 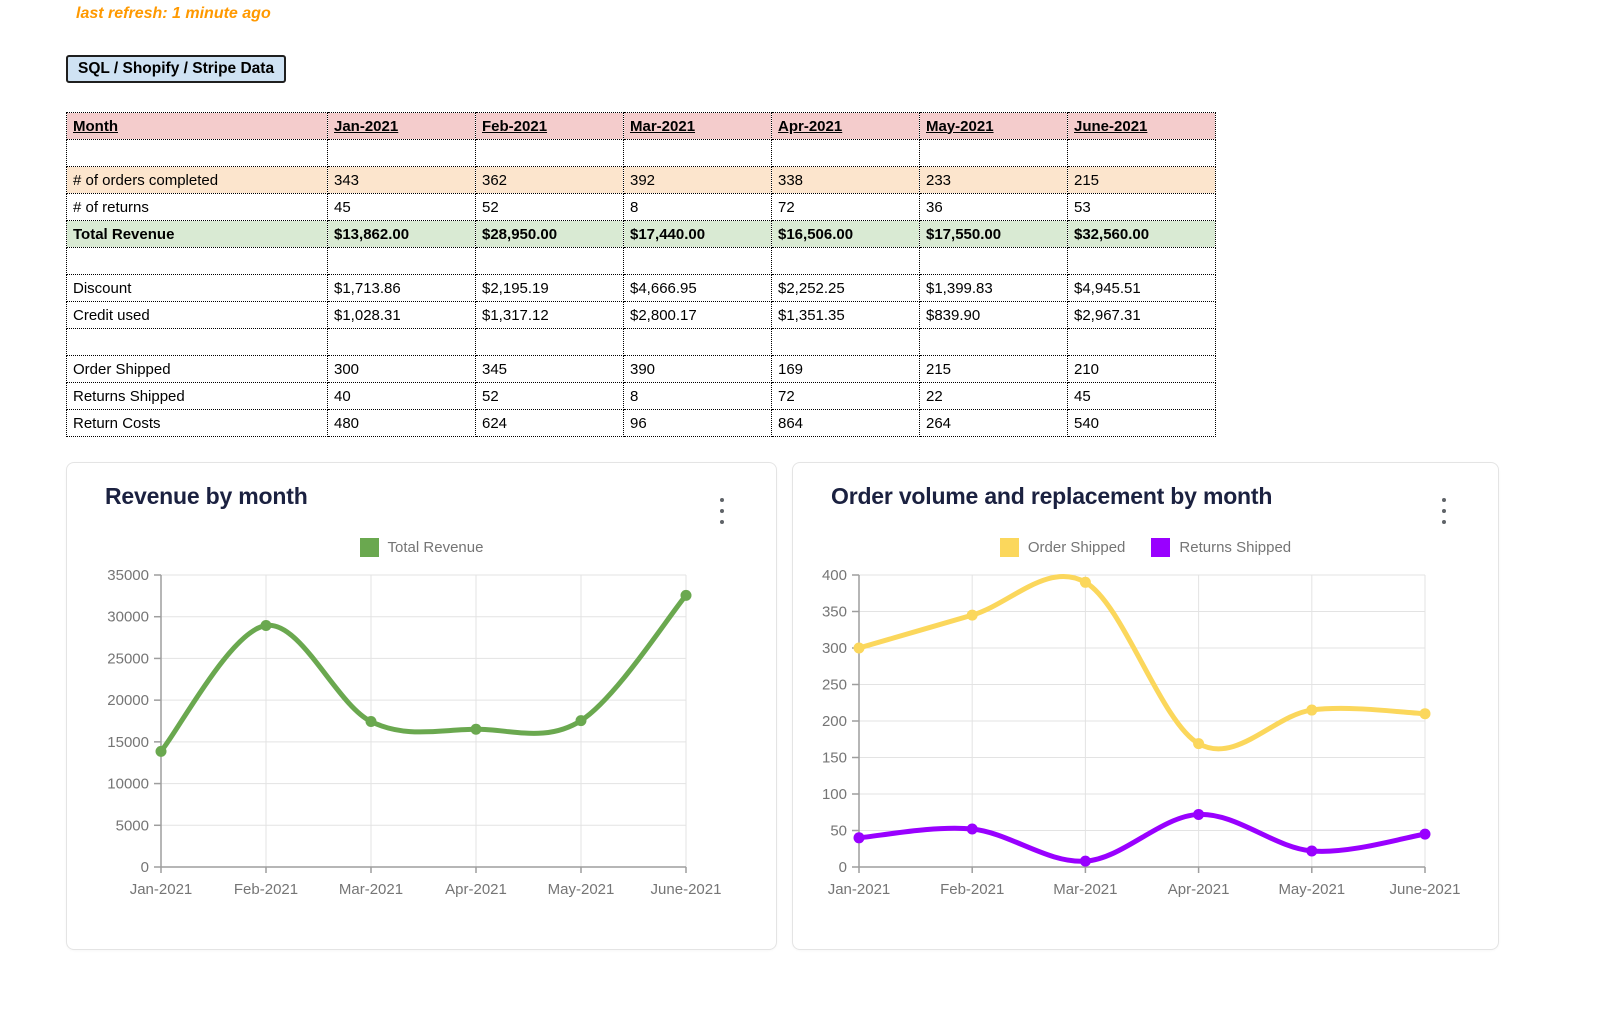 What do you see at coordinates (993, 234) in the screenshot?
I see `table-cell: $17,550.00` at bounding box center [993, 234].